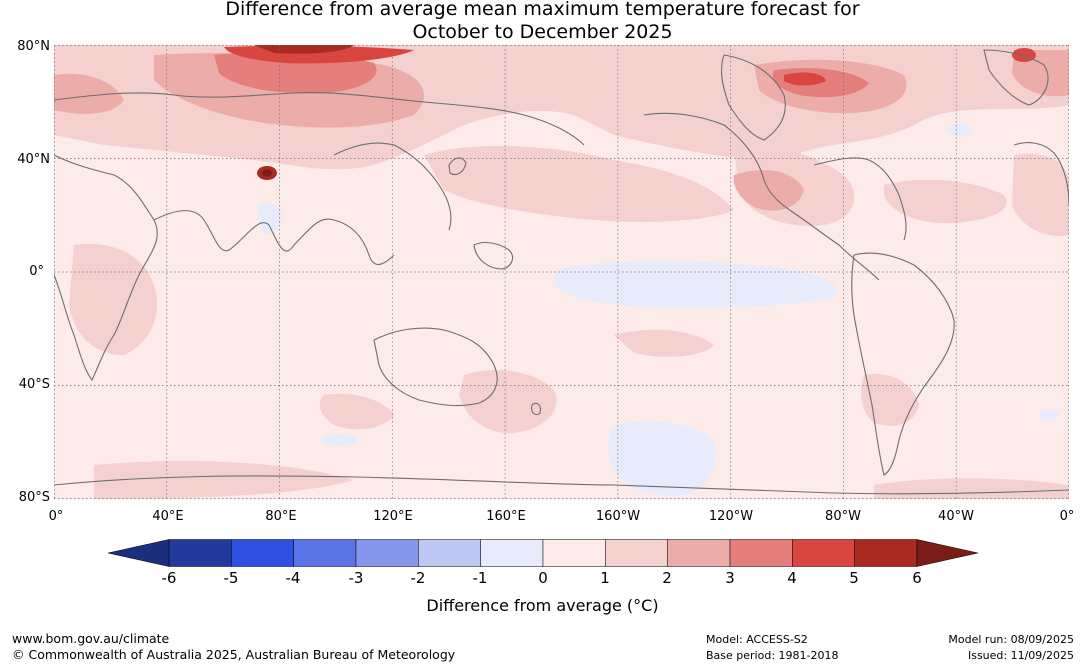  I want to click on colorbar-tick: -3, so click(356, 578).